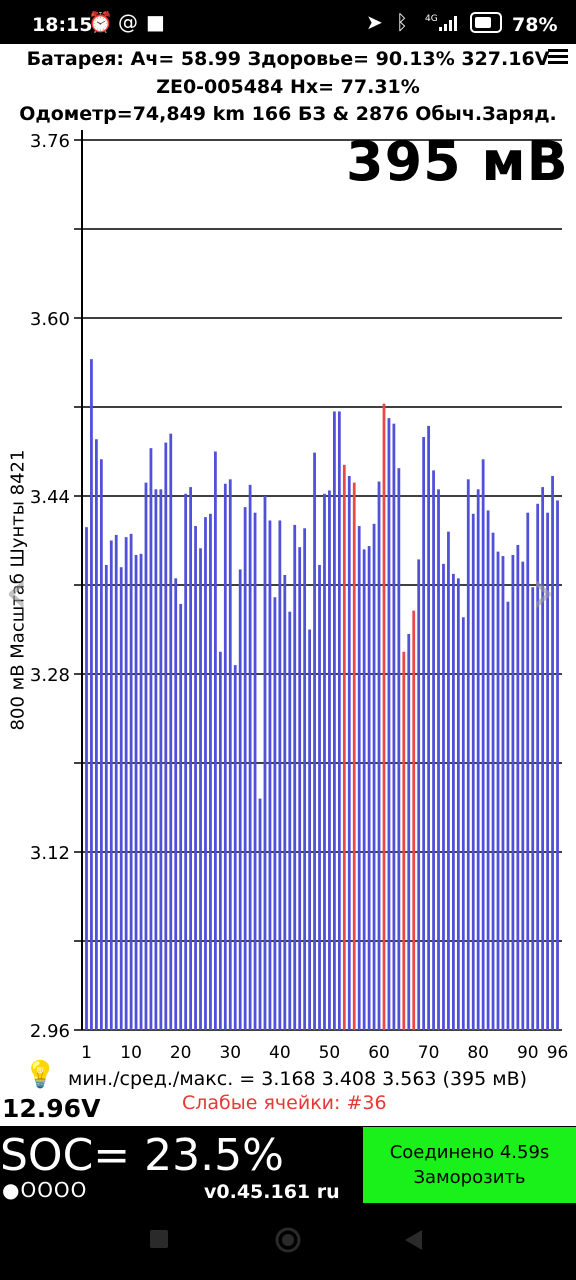  I want to click on chevron-right-icon: ›, so click(543, 592).